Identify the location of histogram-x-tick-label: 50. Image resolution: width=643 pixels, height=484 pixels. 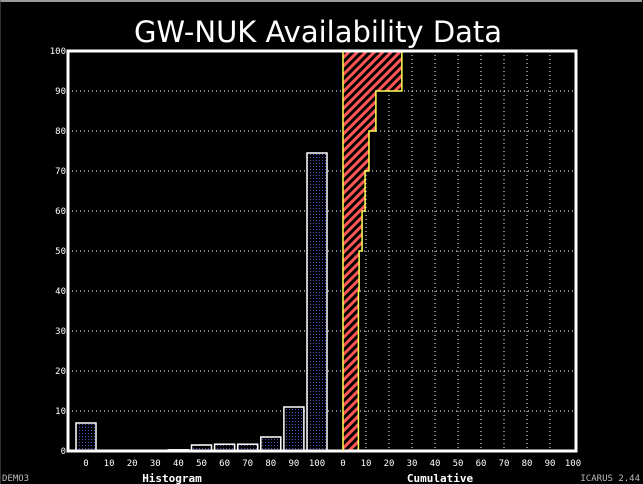
(201, 464).